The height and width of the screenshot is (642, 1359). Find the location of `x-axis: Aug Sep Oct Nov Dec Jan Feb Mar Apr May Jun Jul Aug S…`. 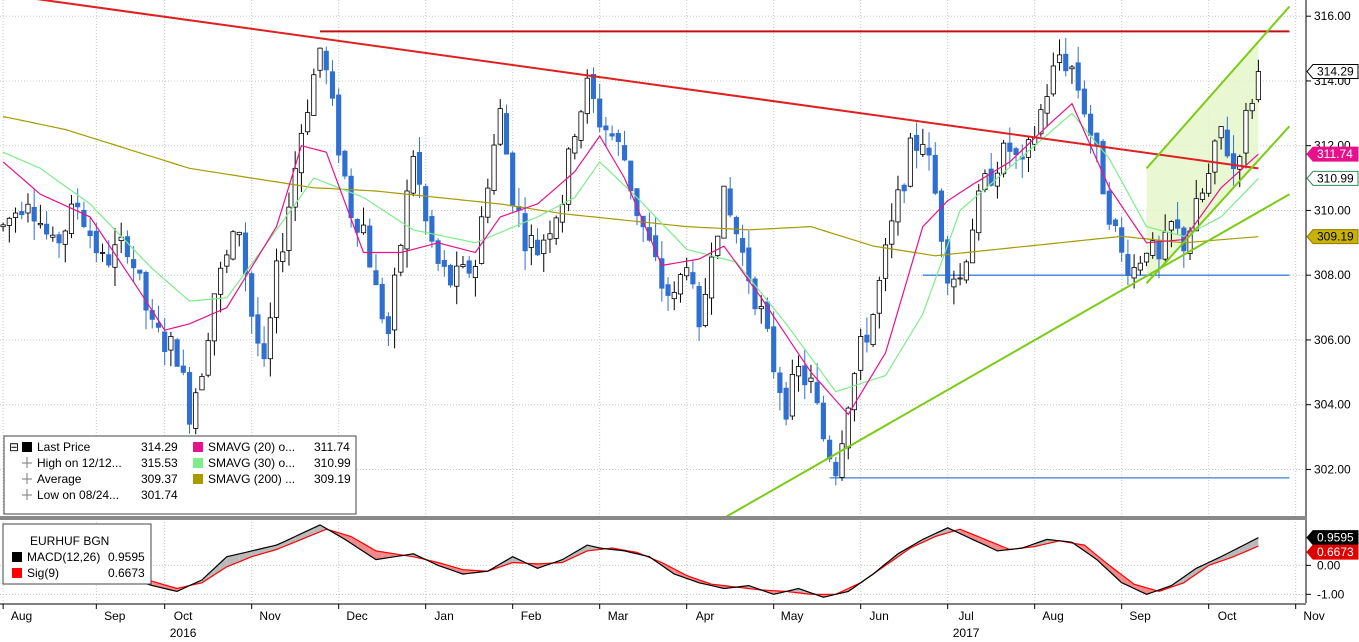

x-axis: Aug Sep Oct Nov Dec Jan Feb Mar Apr May Jun Jul Aug S… is located at coordinates (662, 621).